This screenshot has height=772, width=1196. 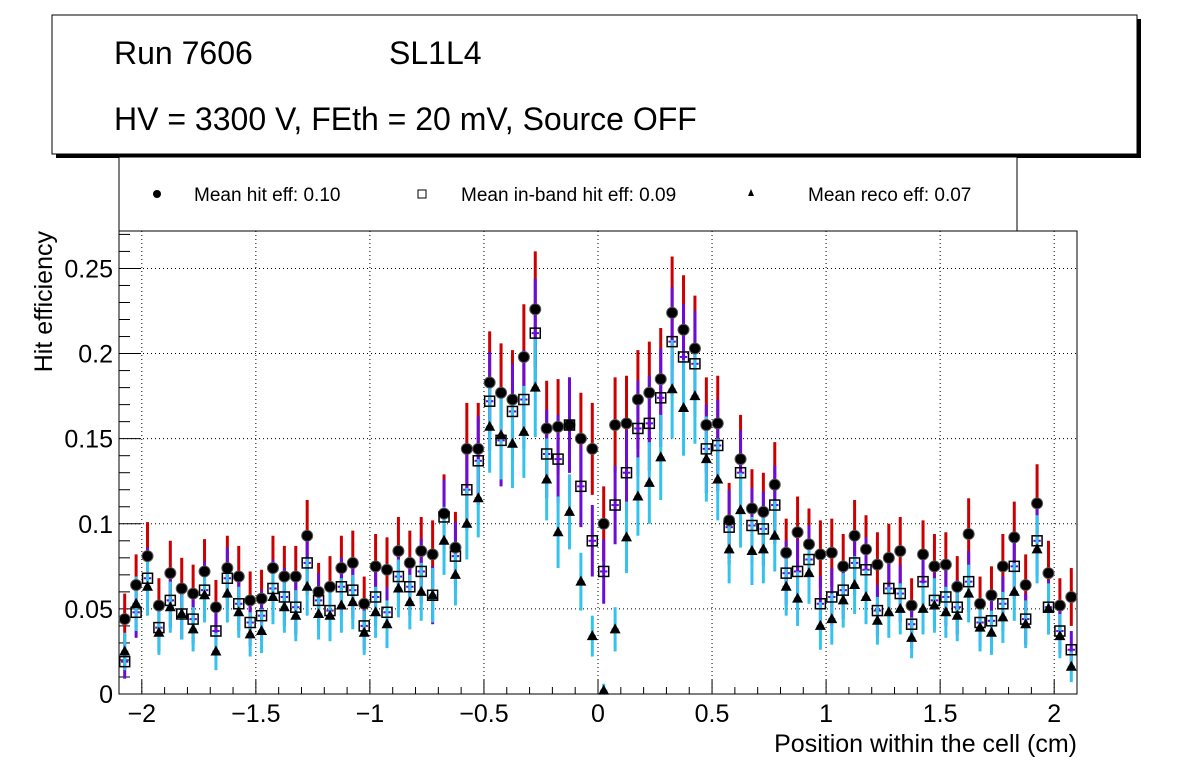 What do you see at coordinates (598, 714) in the screenshot?
I see `x-tick-label: 0` at bounding box center [598, 714].